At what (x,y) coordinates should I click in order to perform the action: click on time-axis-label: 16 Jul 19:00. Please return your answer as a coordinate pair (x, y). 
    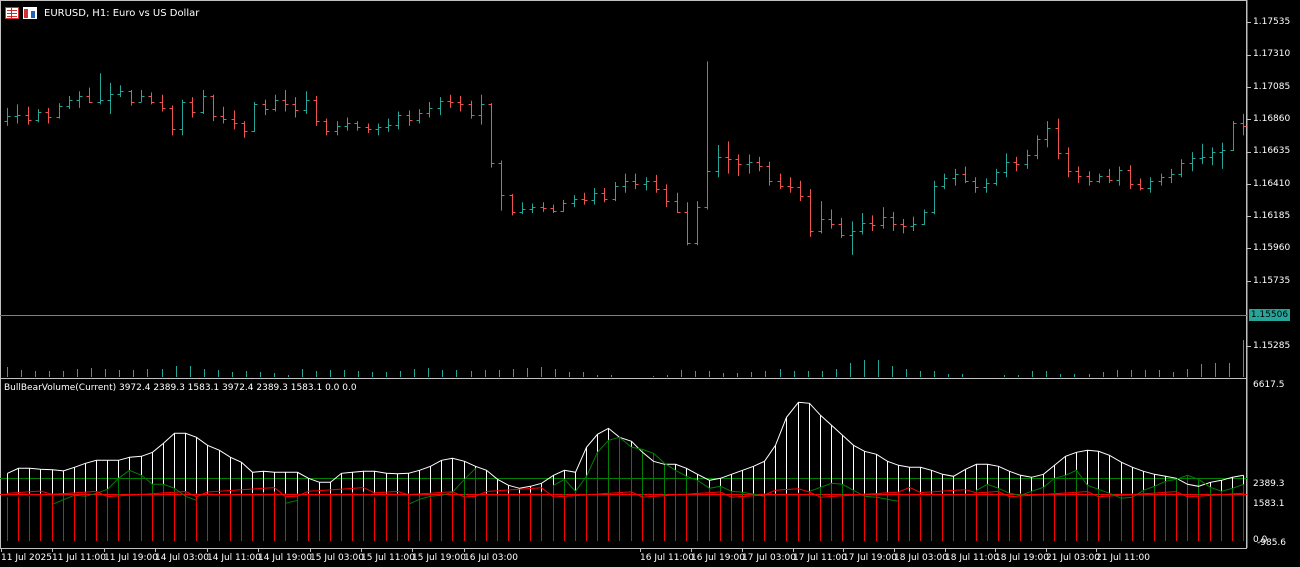
    Looking at the image, I should click on (718, 558).